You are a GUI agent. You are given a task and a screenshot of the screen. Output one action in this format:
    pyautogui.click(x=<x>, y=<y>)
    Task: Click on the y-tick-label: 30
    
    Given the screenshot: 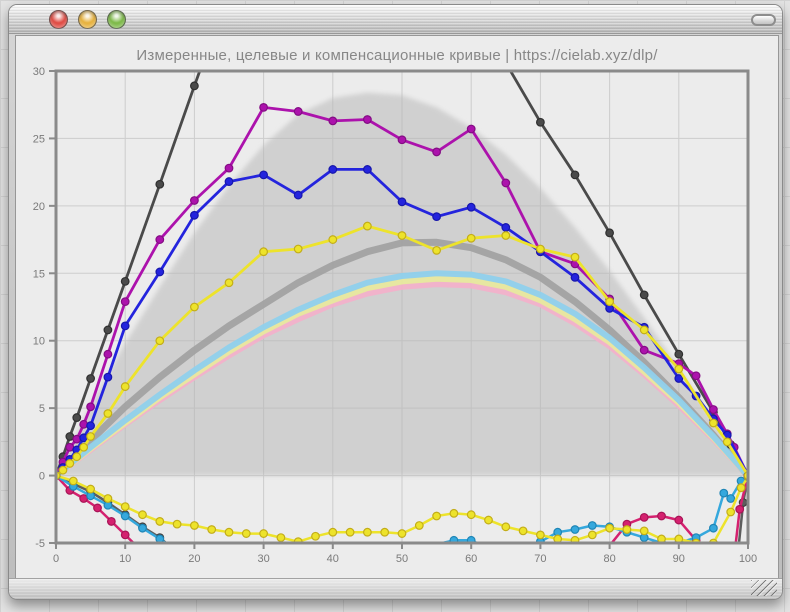 What is the action you would take?
    pyautogui.click(x=39, y=72)
    